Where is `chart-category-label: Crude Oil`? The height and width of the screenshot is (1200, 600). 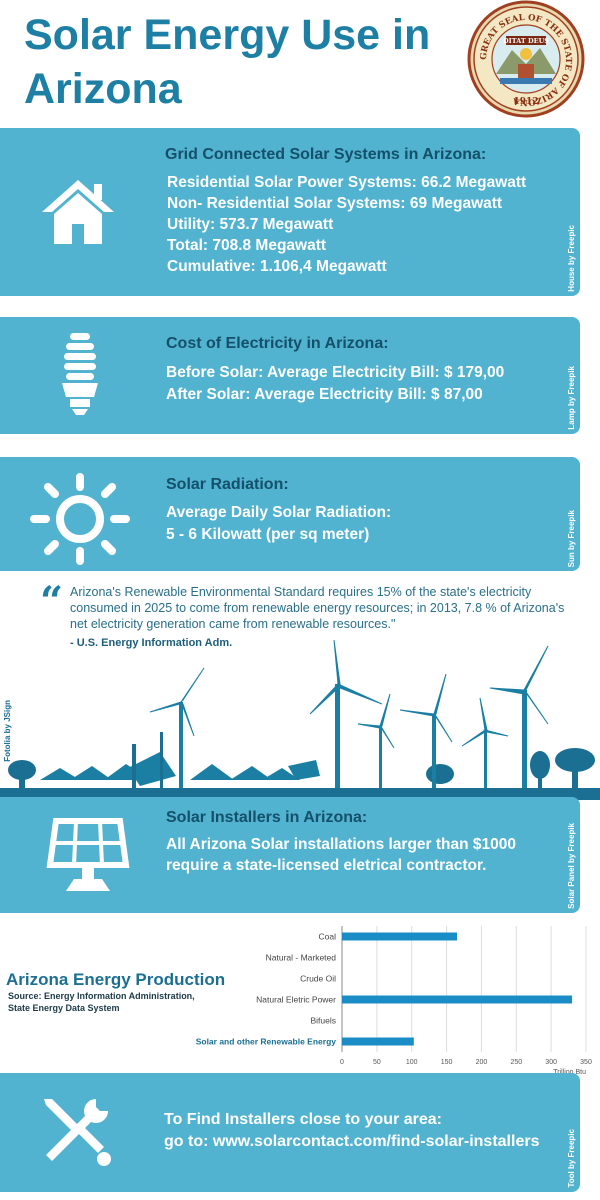
chart-category-label: Crude Oil is located at coordinates (318, 979).